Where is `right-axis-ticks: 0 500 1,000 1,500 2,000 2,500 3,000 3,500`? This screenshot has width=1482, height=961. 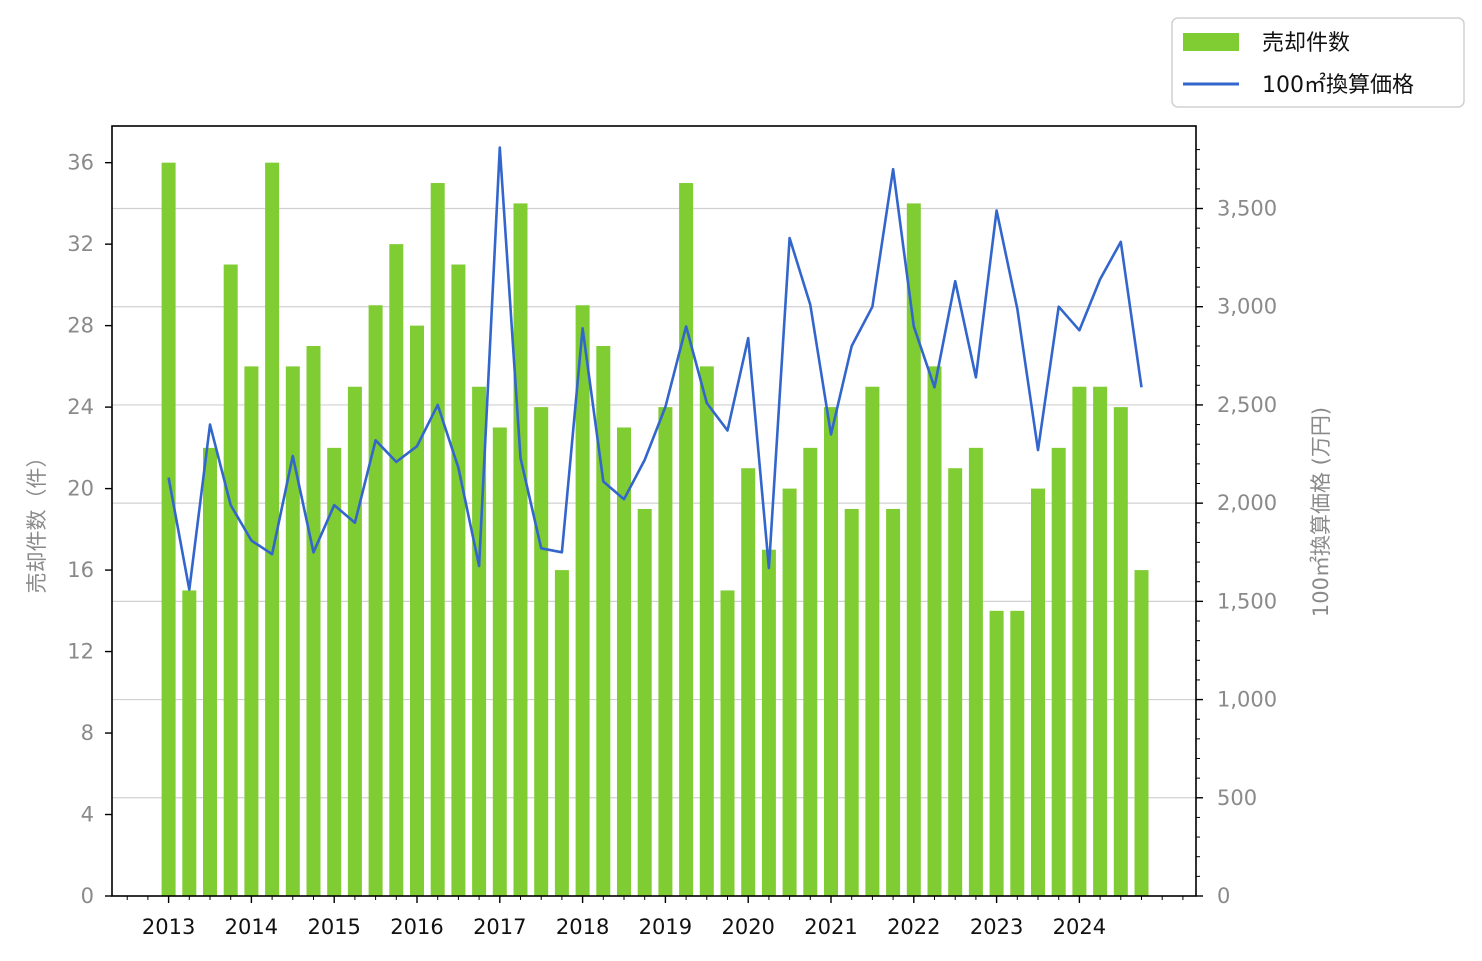
right-axis-ticks: 0 500 1,000 1,500 2,000 2,500 3,000 3,500 is located at coordinates (1236, 528).